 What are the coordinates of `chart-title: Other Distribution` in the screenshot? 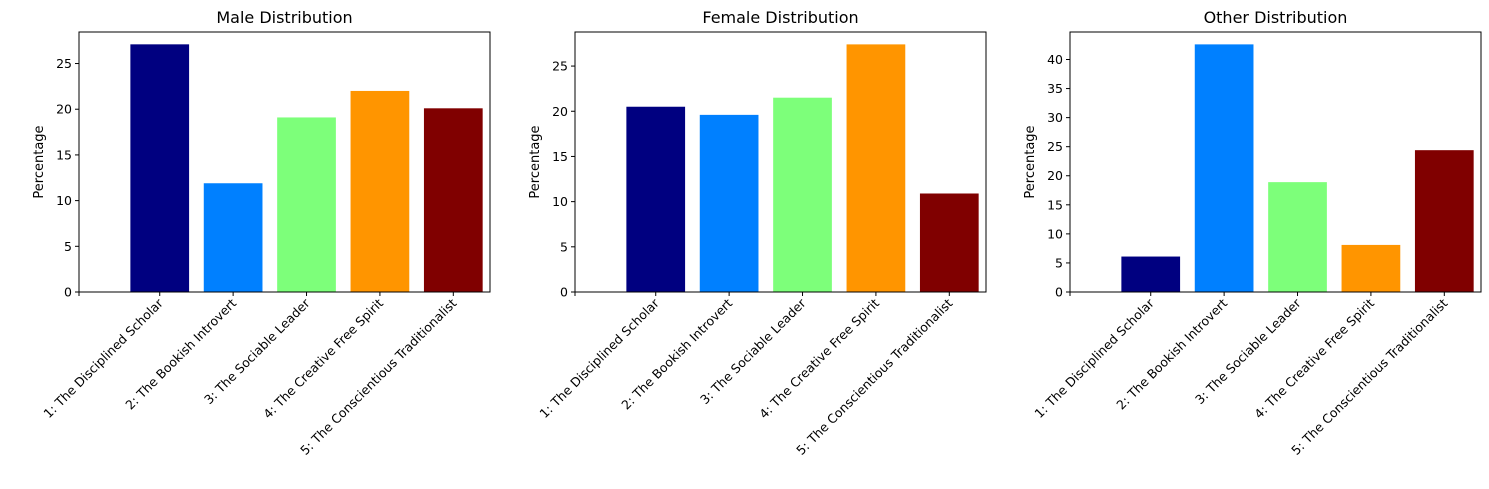 It's located at (1276, 17).